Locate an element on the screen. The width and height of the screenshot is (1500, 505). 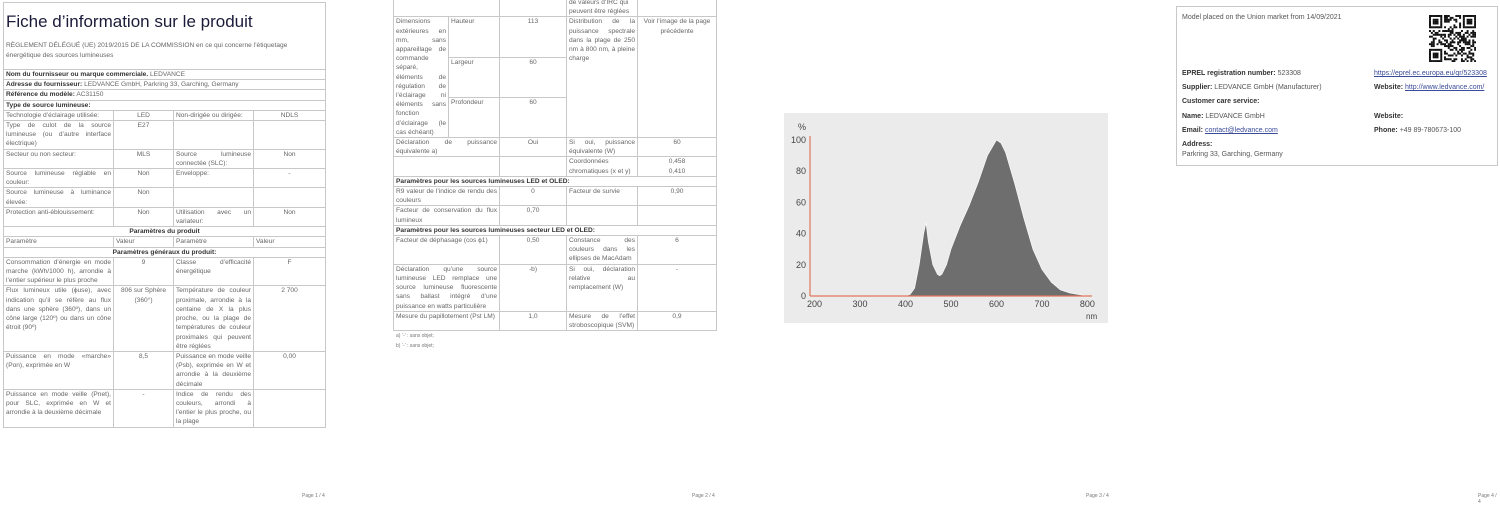
table-cell: Secteur ou non secteur: is located at coordinates (58, 159).